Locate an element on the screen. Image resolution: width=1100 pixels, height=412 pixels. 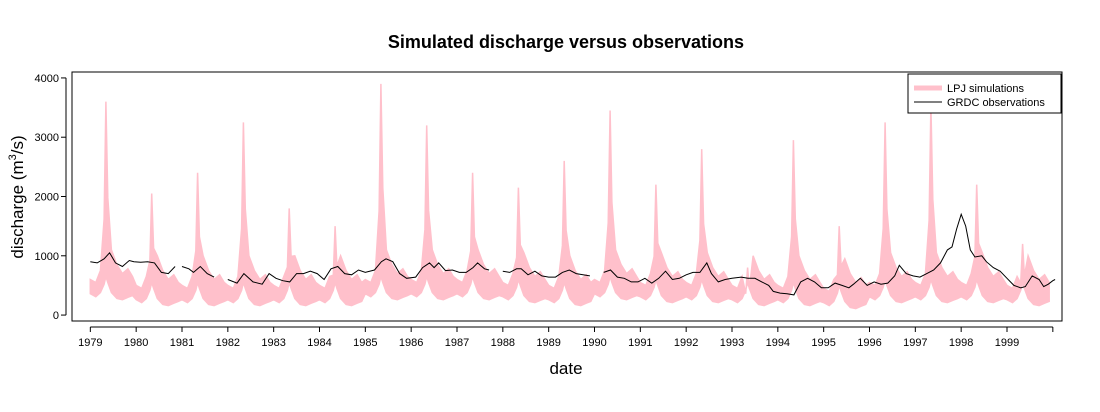
y-axis-label: discharge (m3/s) is located at coordinates (17, 196).